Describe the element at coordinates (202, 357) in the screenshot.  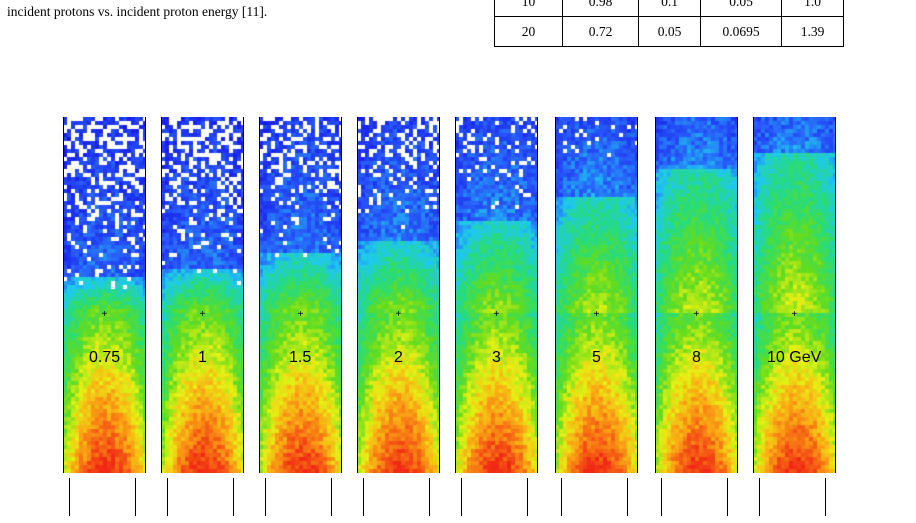
I see `energy-label: 1` at that location.